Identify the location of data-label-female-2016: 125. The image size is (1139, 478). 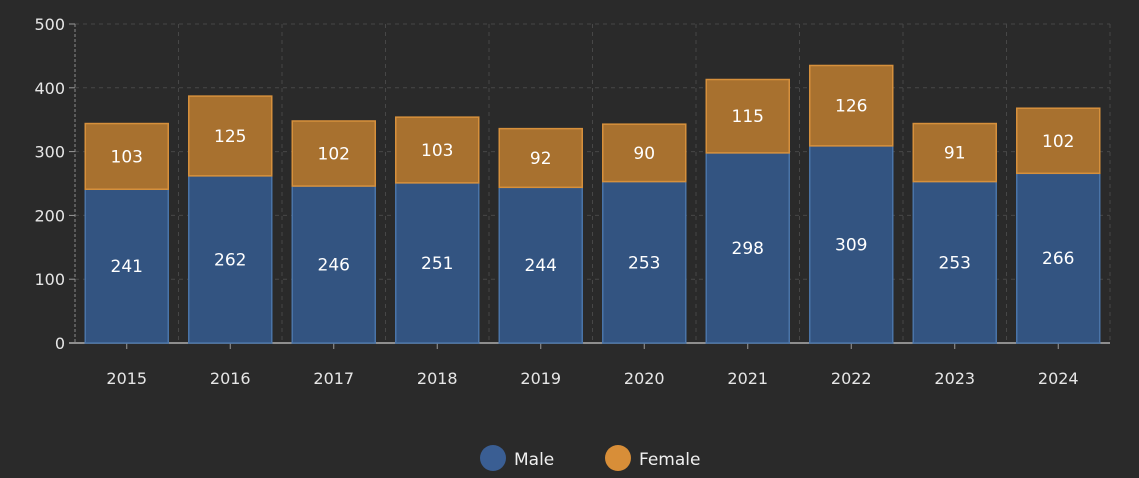
(230, 137).